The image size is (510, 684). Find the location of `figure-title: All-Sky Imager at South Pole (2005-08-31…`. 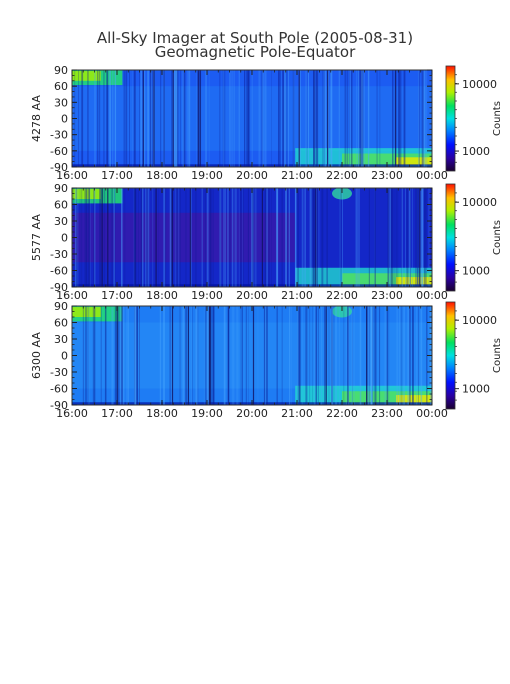

figure-title: All-Sky Imager at South Pole (2005-08-31… is located at coordinates (255, 38).